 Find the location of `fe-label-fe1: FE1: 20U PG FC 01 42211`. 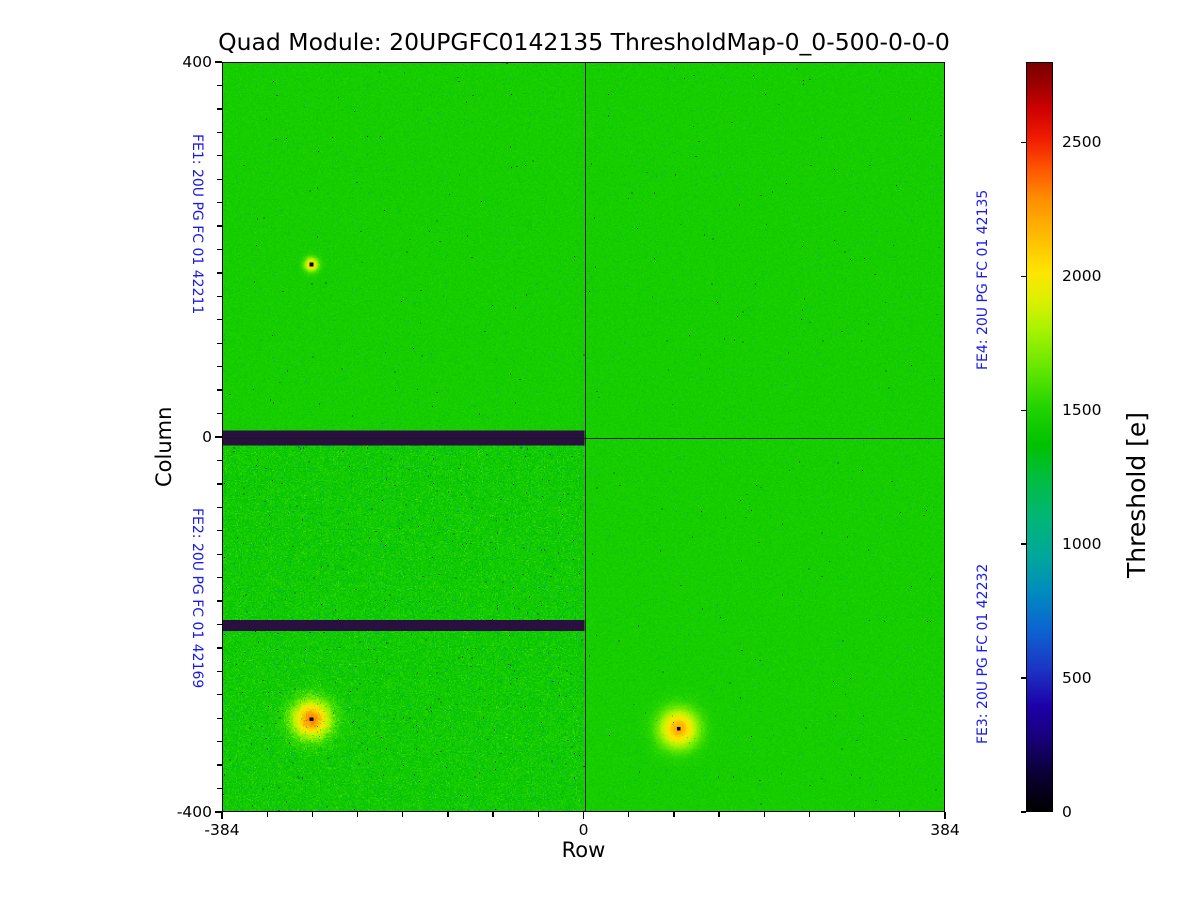

fe-label-fe1: FE1: 20U PG FC 01 42211 is located at coordinates (197, 224).